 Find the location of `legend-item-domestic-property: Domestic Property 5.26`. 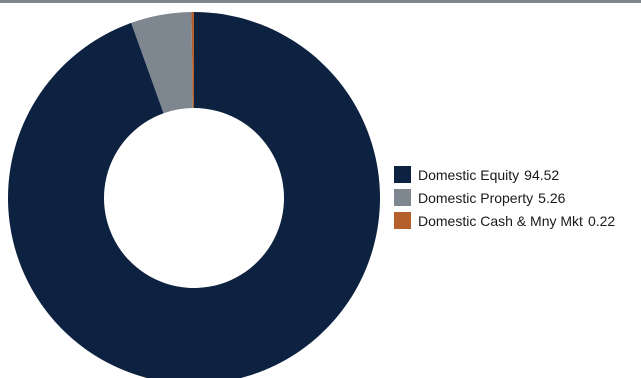

legend-item-domestic-property: Domestic Property 5.26 is located at coordinates (504, 197).